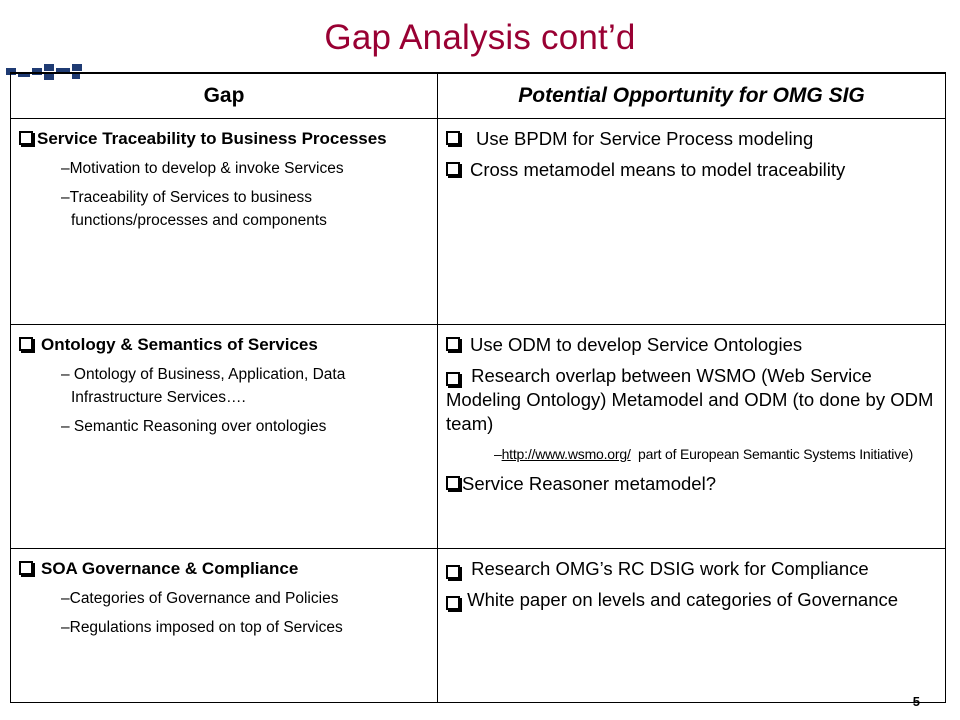 The height and width of the screenshot is (720, 960). I want to click on gap-detail: –Categories of Governance and Policies, so click(200, 598).